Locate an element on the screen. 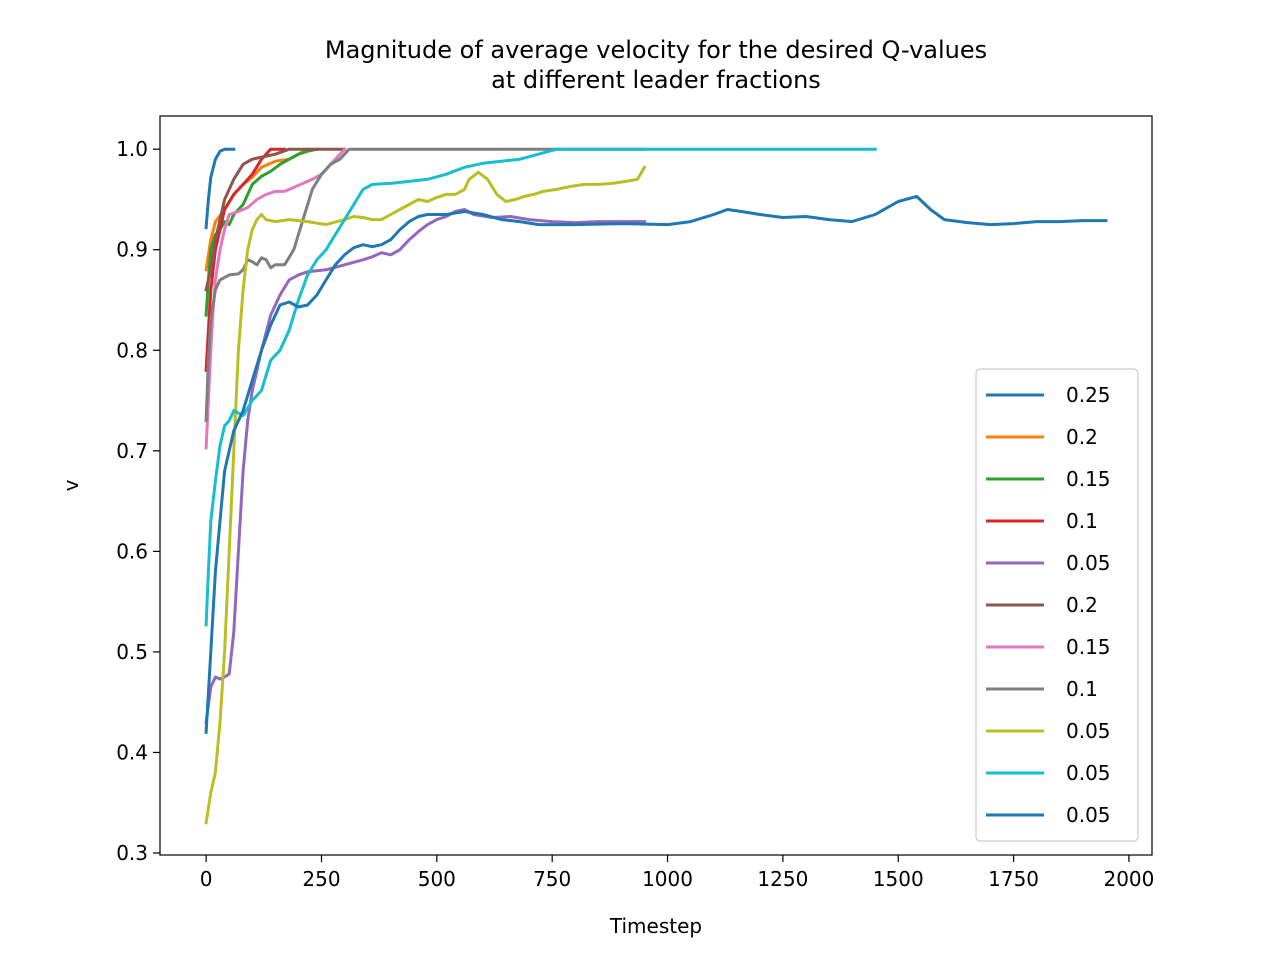 Image resolution: width=1280 pixels, height=960 pixels. legend-label: 0.25 is located at coordinates (1088, 395).